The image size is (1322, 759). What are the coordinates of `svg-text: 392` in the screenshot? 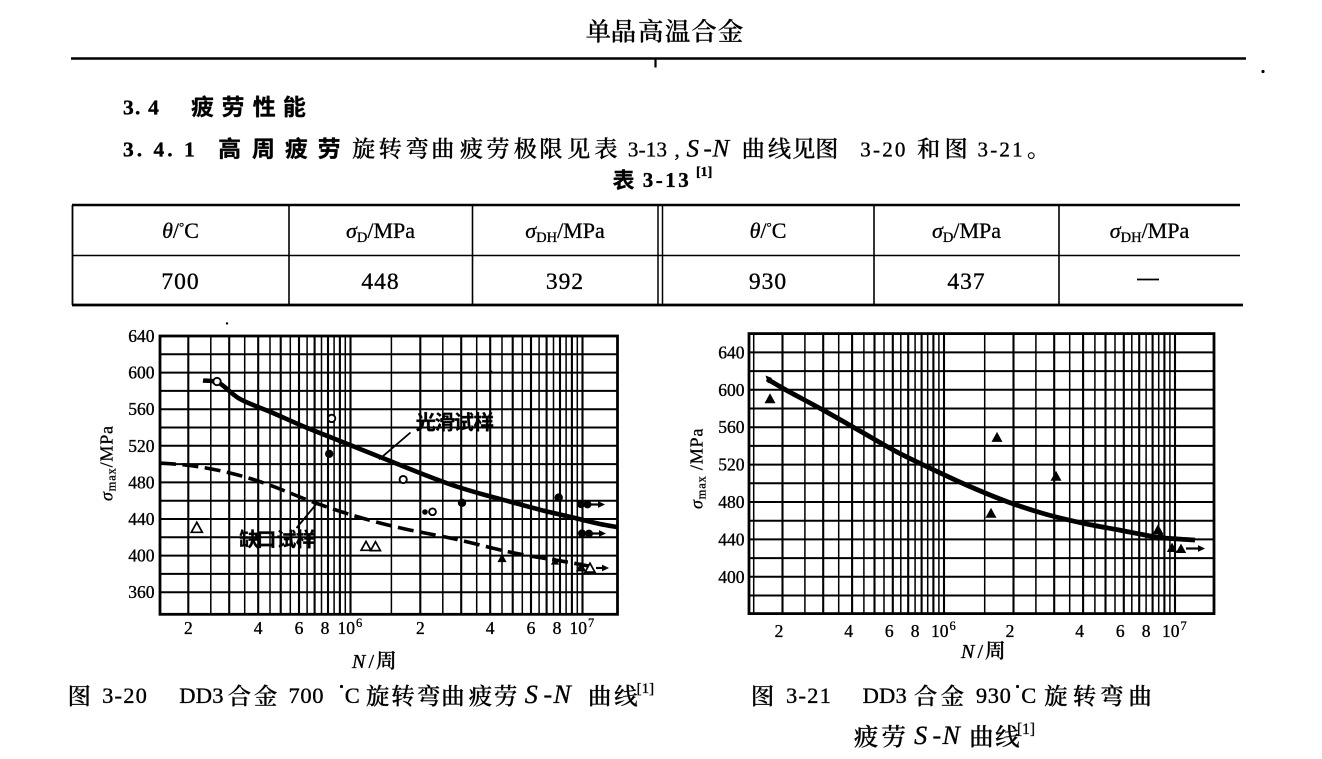 It's located at (565, 282).